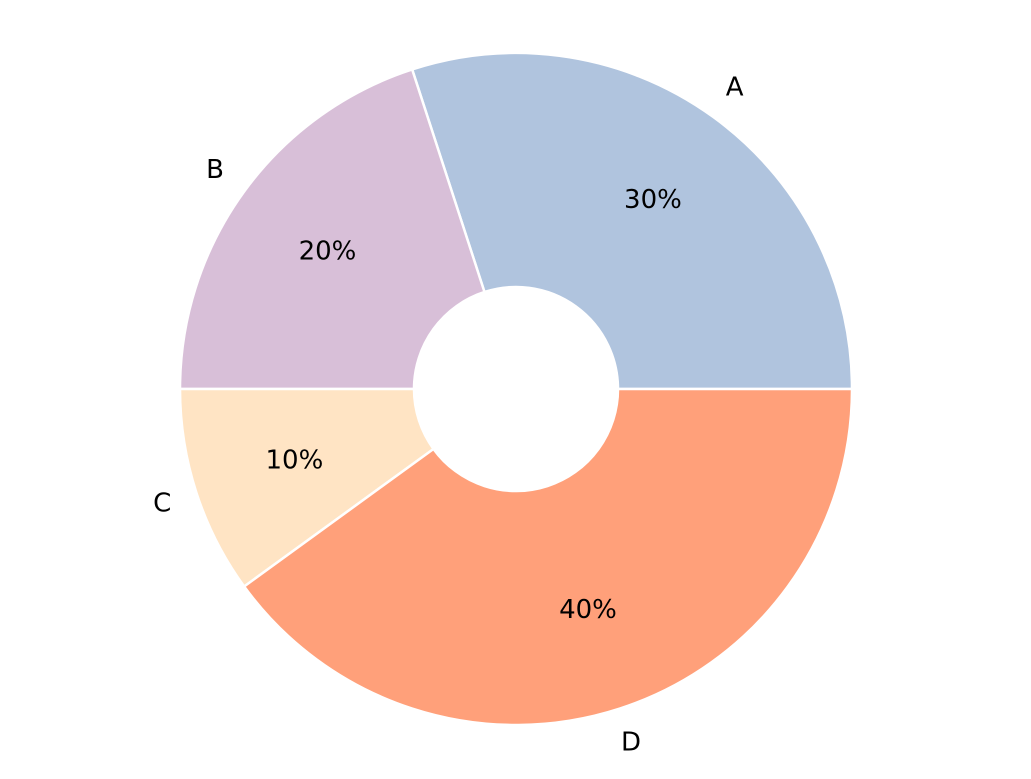  What do you see at coordinates (162, 503) in the screenshot?
I see `category-label-c: C` at bounding box center [162, 503].